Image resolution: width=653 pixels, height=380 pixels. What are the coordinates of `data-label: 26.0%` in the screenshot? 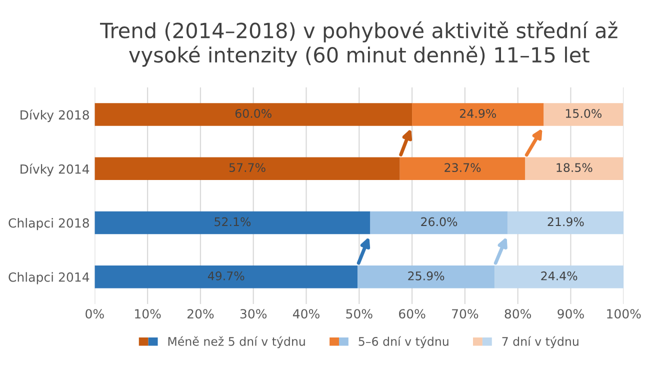 It's located at (439, 221).